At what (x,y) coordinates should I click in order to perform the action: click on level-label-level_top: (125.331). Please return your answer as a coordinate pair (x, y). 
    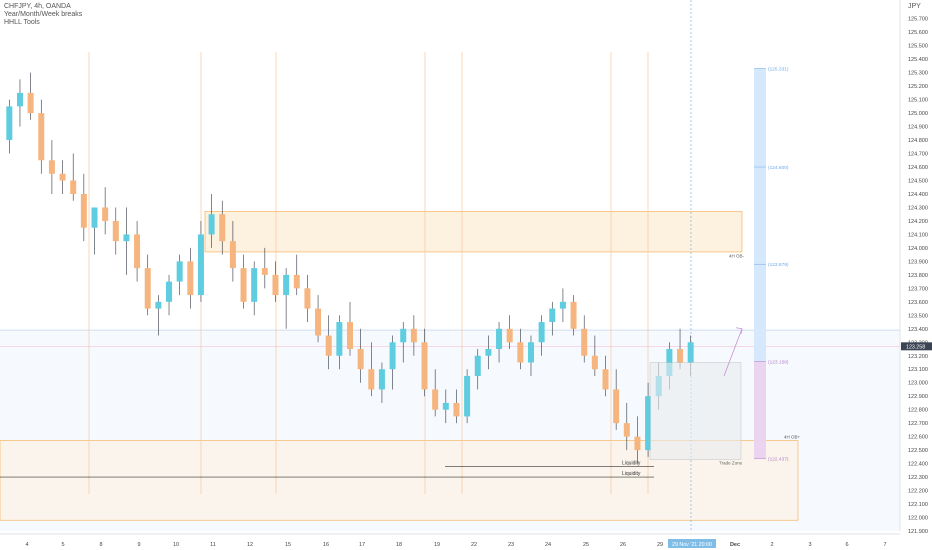
    Looking at the image, I should click on (778, 69).